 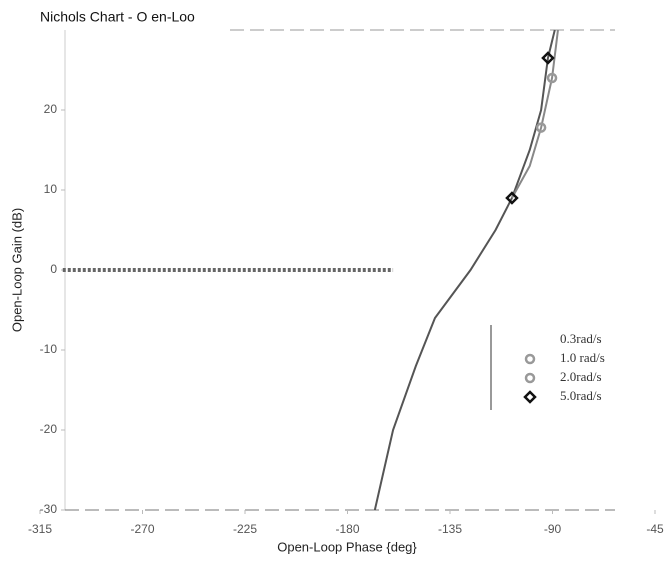 I want to click on x-axis-label: Open-Loop Phase {deg}, so click(x=347, y=546).